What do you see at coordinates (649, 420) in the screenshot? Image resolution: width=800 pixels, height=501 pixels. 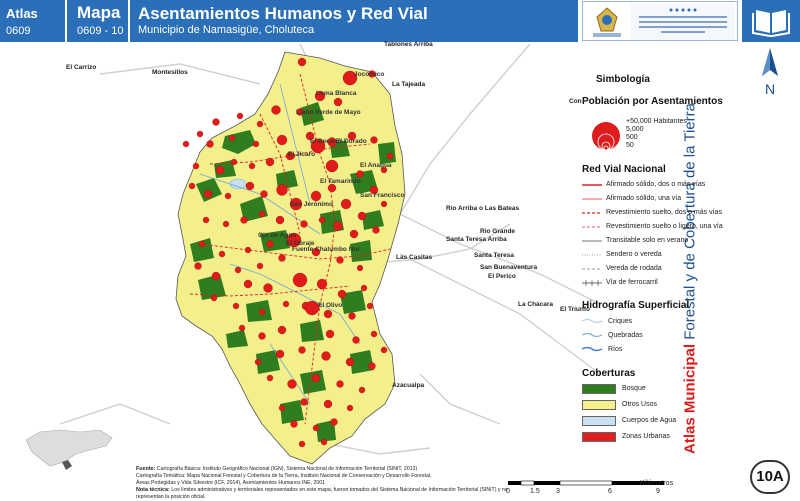 I see `cover-type-label: Cuerpos de Agua` at bounding box center [649, 420].